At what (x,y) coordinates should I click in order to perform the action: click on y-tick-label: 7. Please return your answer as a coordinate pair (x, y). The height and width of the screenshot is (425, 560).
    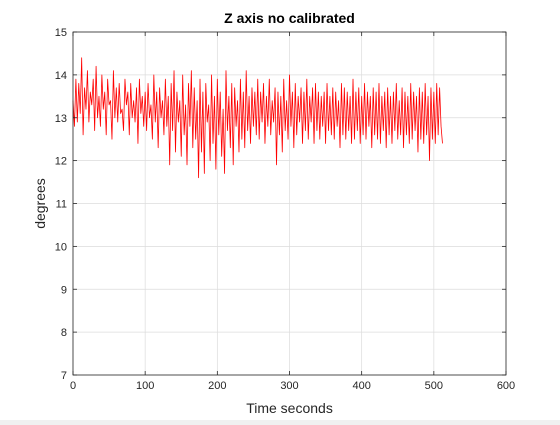
    Looking at the image, I should click on (64, 376).